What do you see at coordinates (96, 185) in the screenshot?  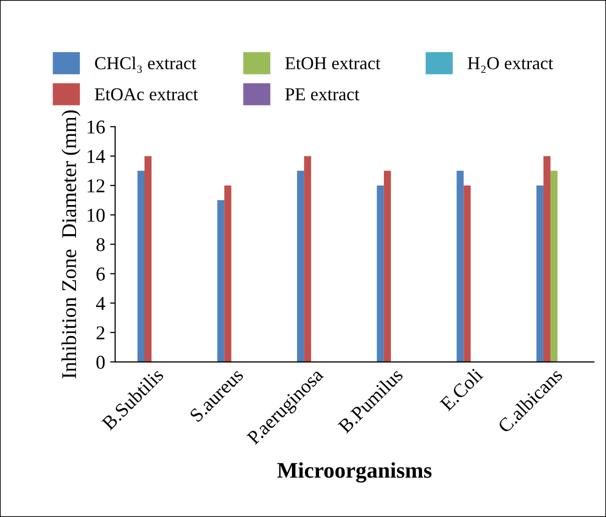 I see `y-tick-label: 12` at bounding box center [96, 185].